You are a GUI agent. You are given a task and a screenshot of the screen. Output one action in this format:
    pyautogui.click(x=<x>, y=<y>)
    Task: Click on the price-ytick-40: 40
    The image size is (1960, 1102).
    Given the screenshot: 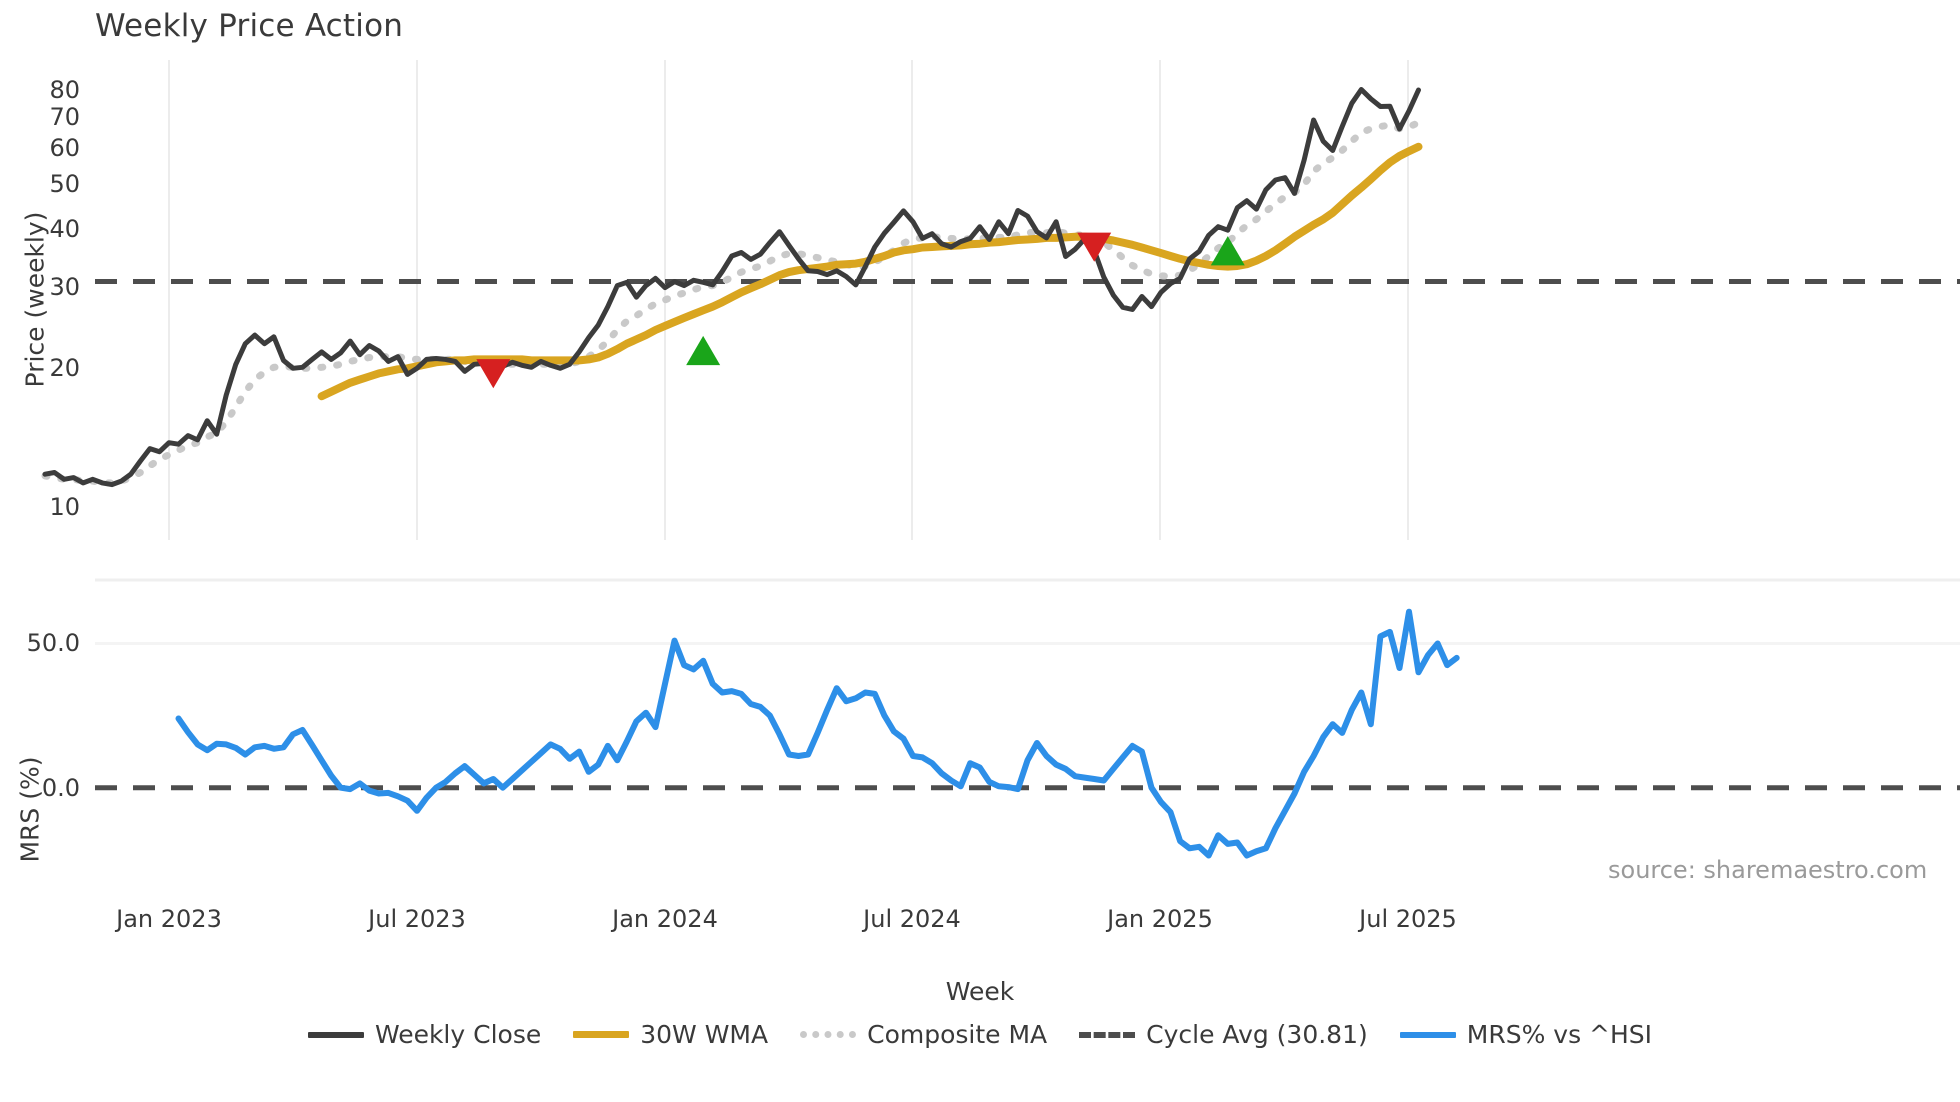 What is the action you would take?
    pyautogui.click(x=64, y=229)
    